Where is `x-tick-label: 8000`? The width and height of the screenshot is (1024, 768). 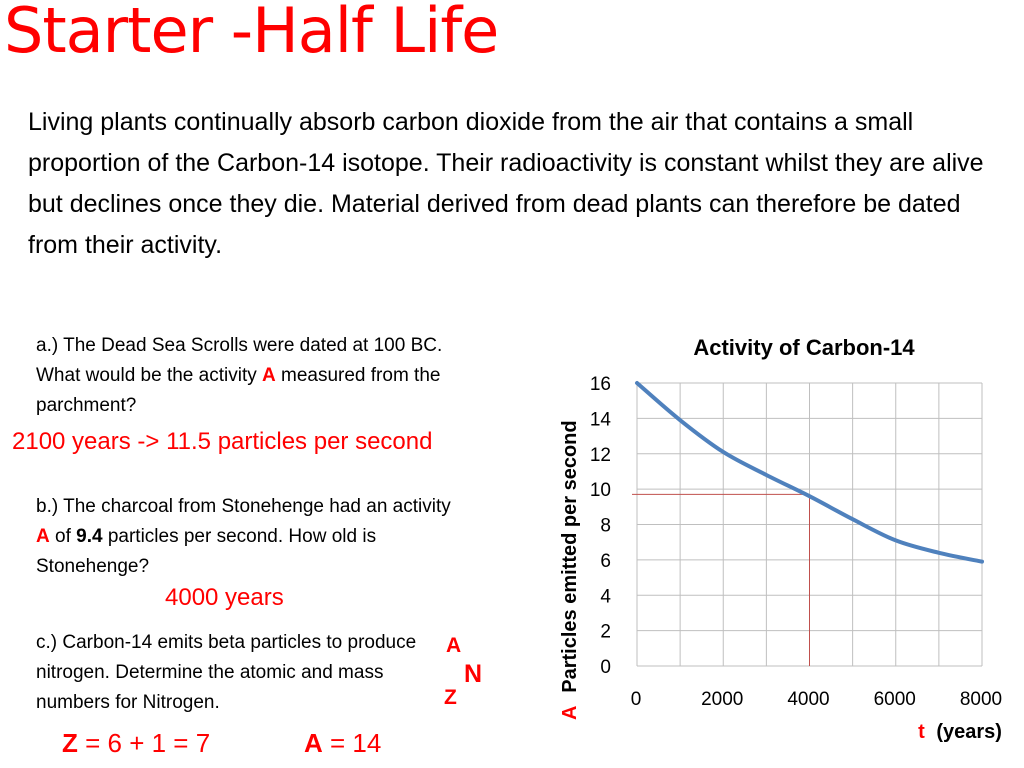 x-tick-label: 8000 is located at coordinates (981, 699).